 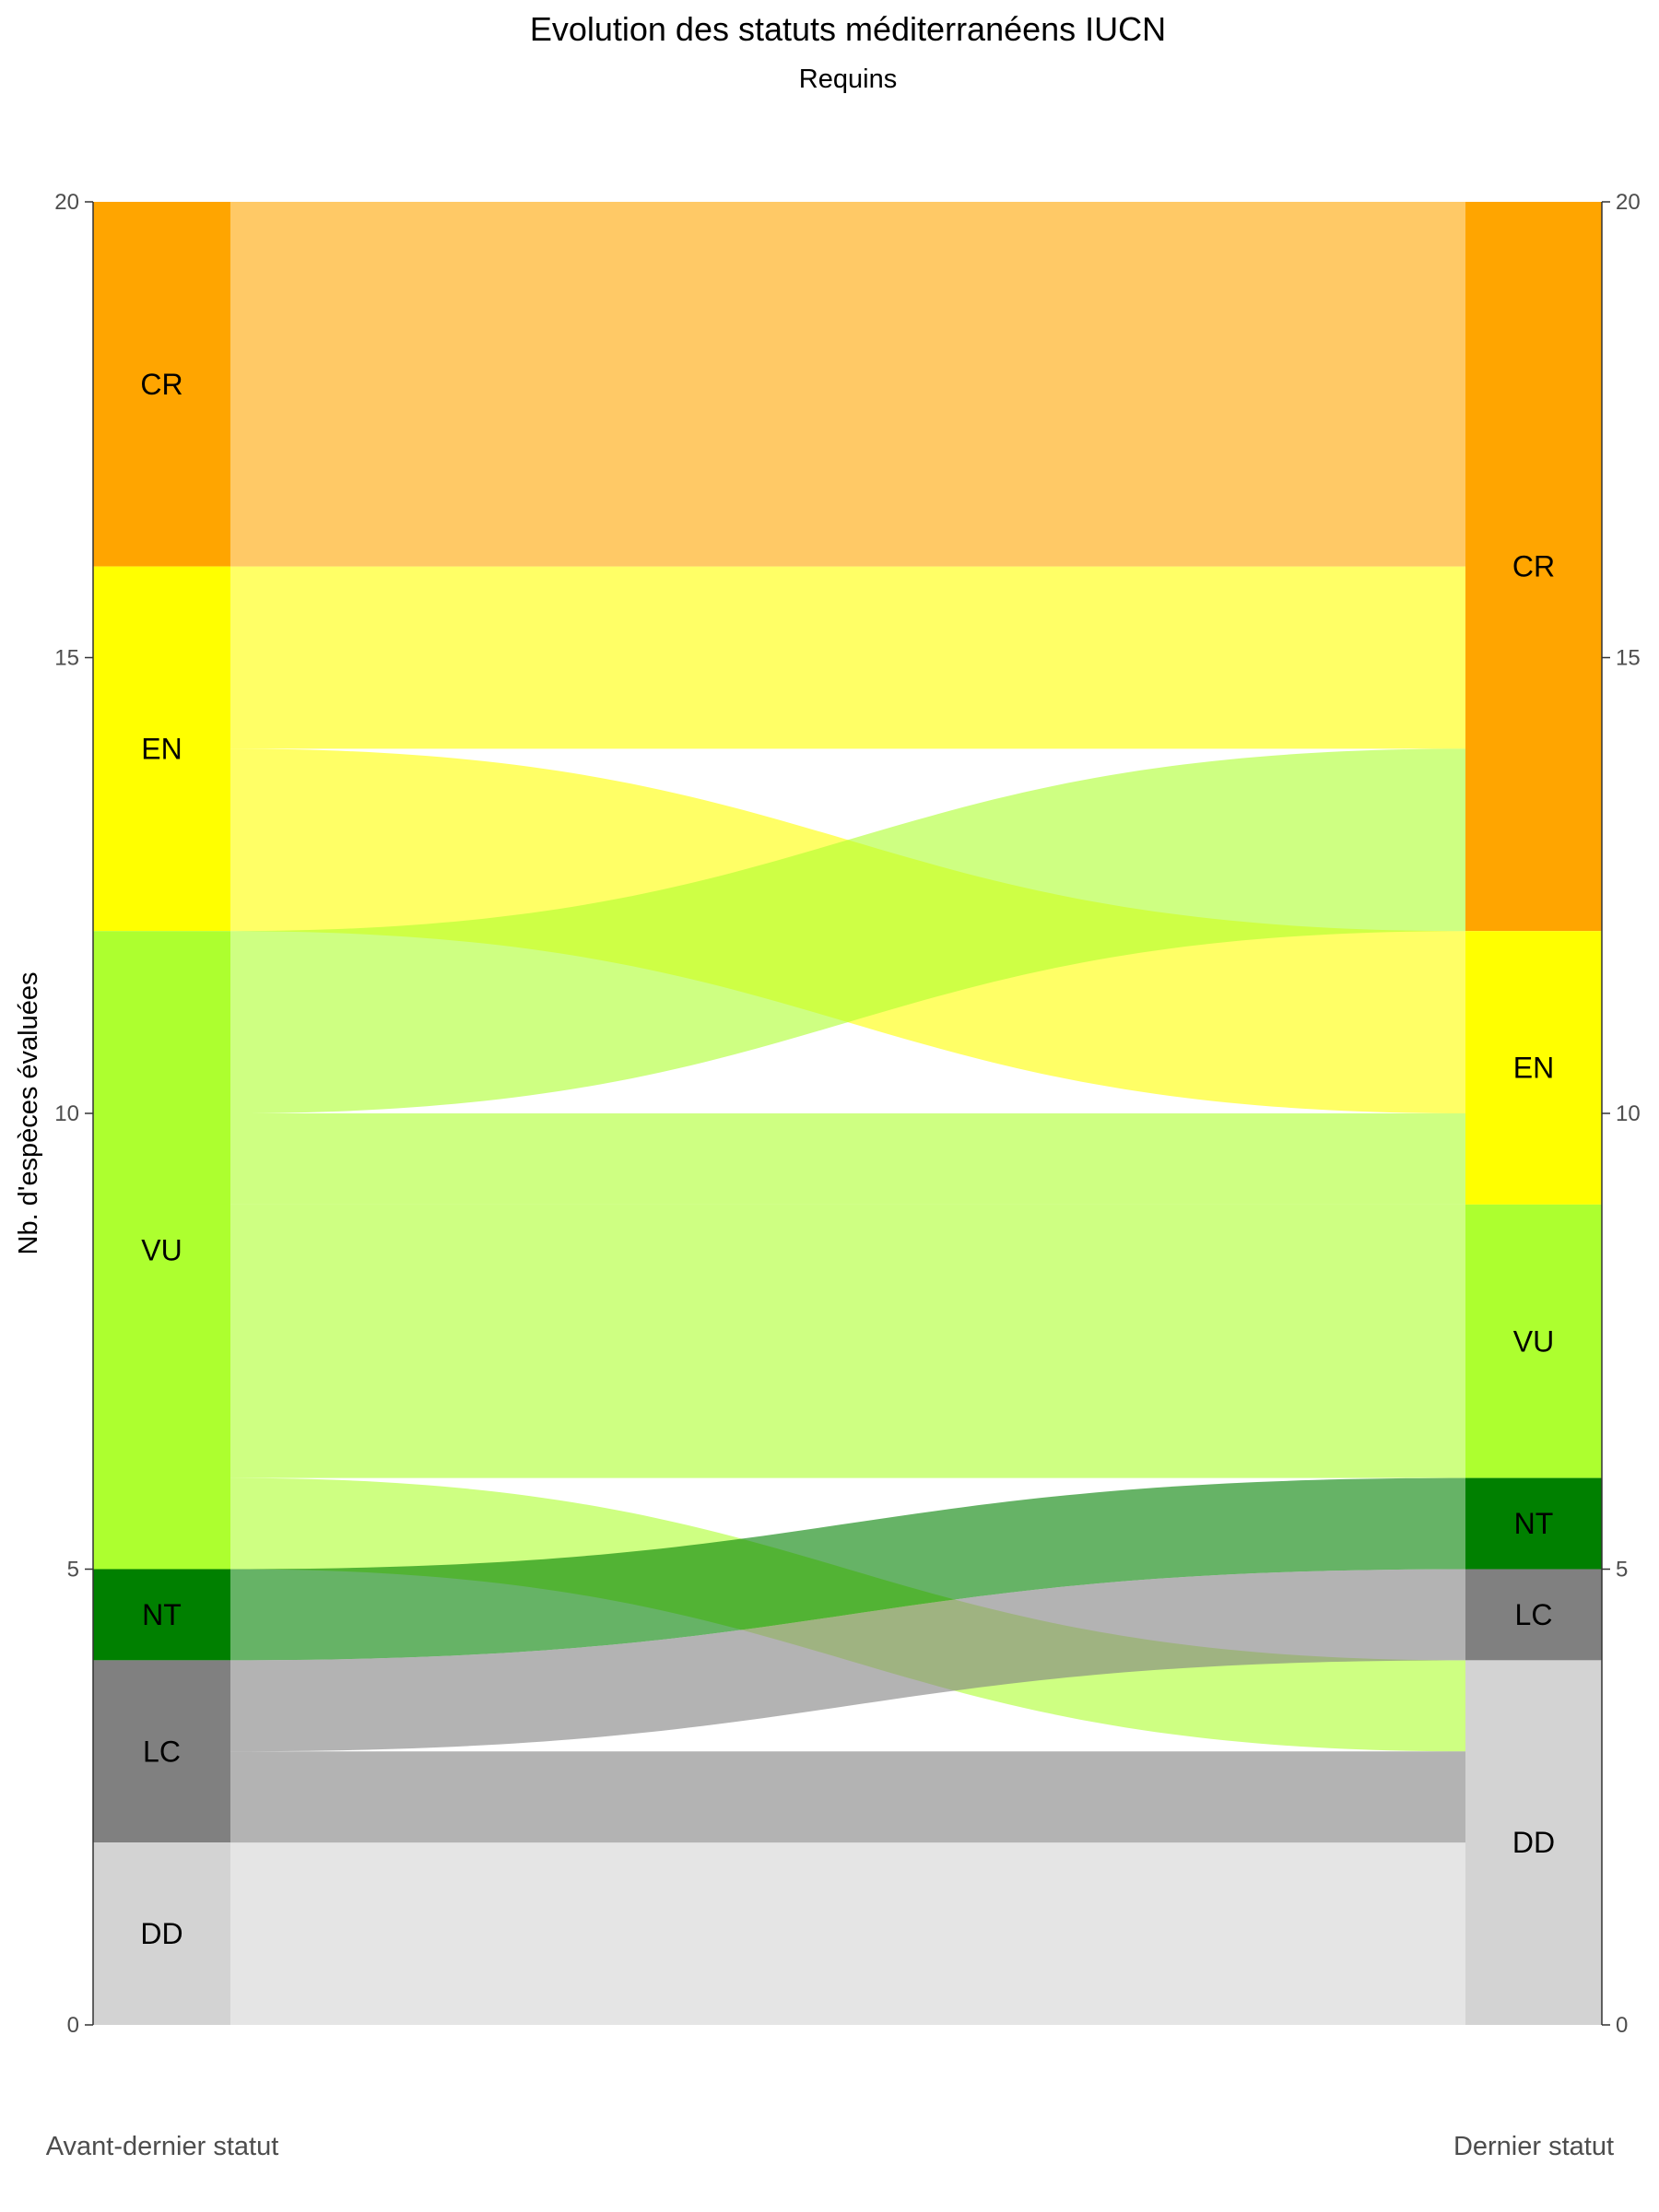 I want to click on left-stratum-en, so click(x=161, y=749).